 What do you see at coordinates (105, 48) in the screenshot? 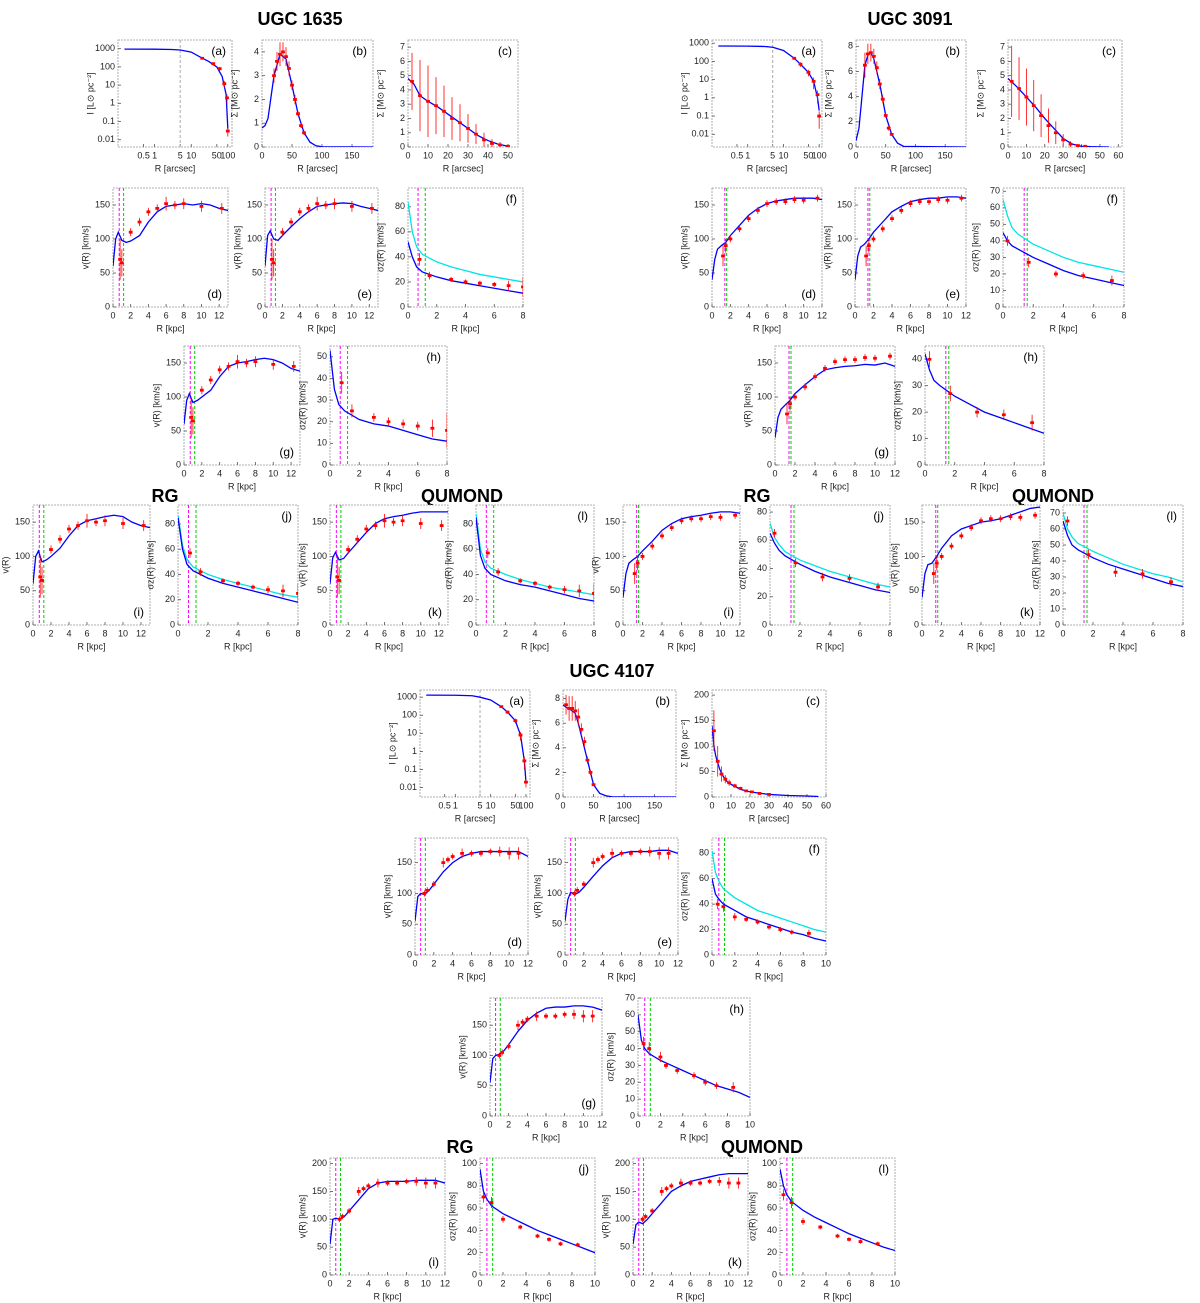
I see `y-tick-label: 1000` at bounding box center [105, 48].